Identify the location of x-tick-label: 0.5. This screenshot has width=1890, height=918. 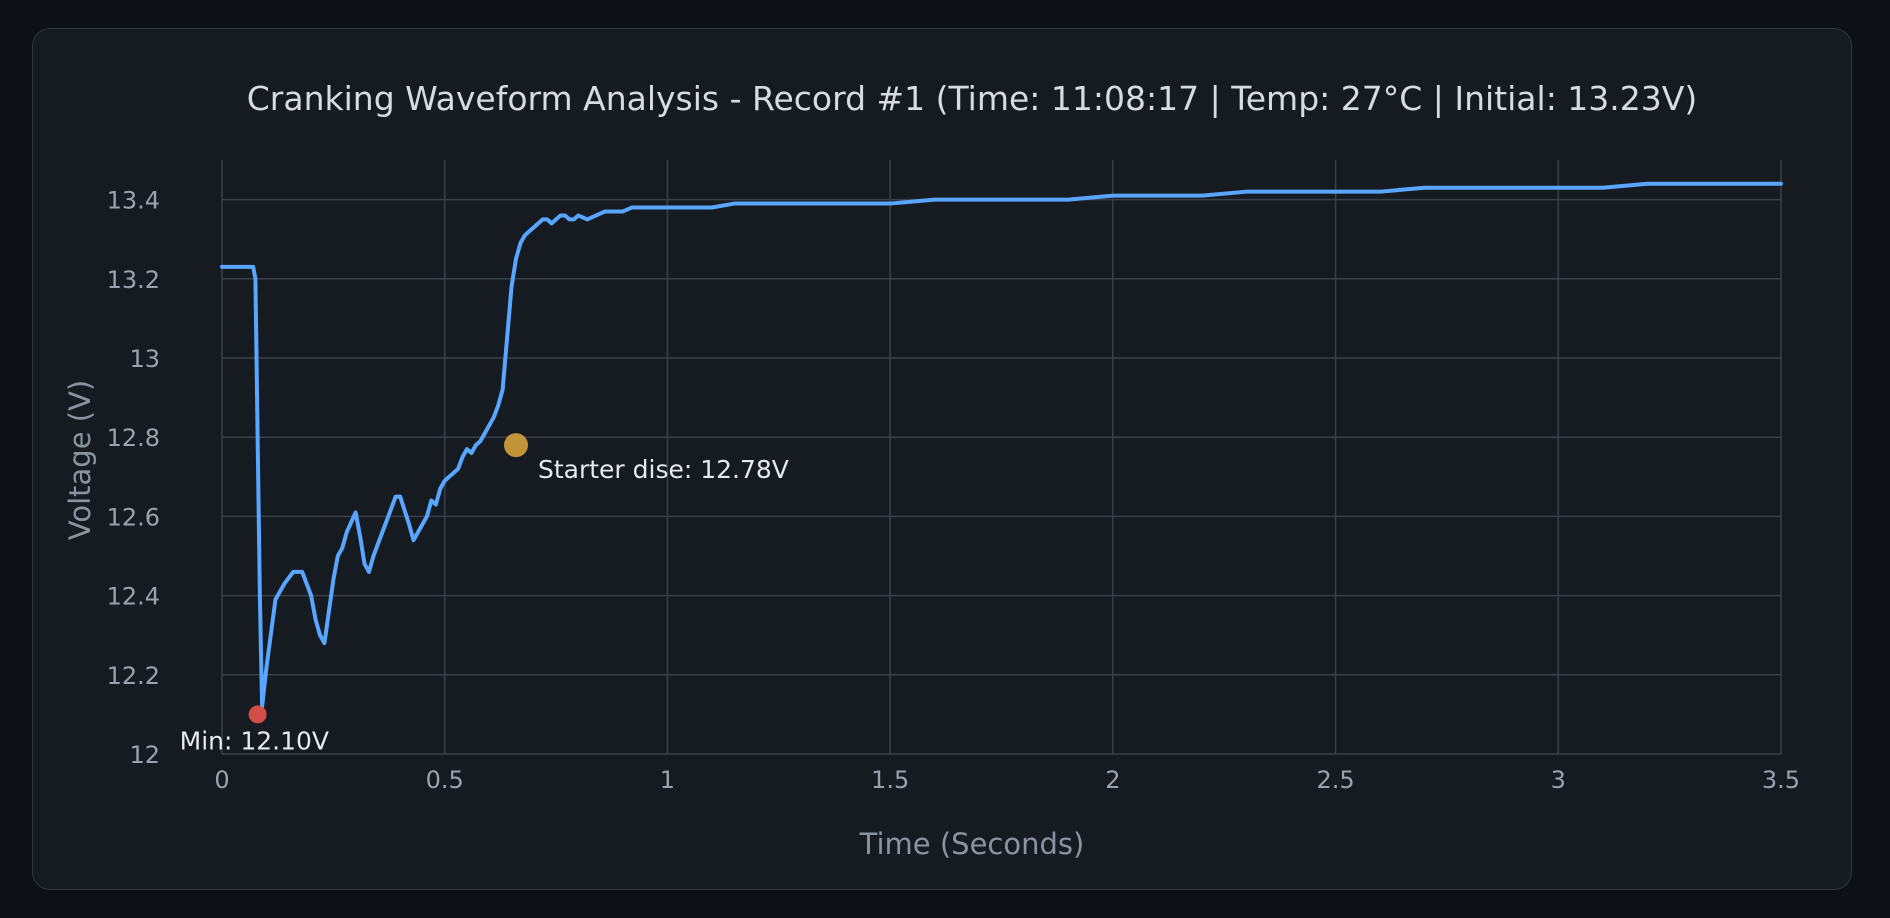
(445, 780).